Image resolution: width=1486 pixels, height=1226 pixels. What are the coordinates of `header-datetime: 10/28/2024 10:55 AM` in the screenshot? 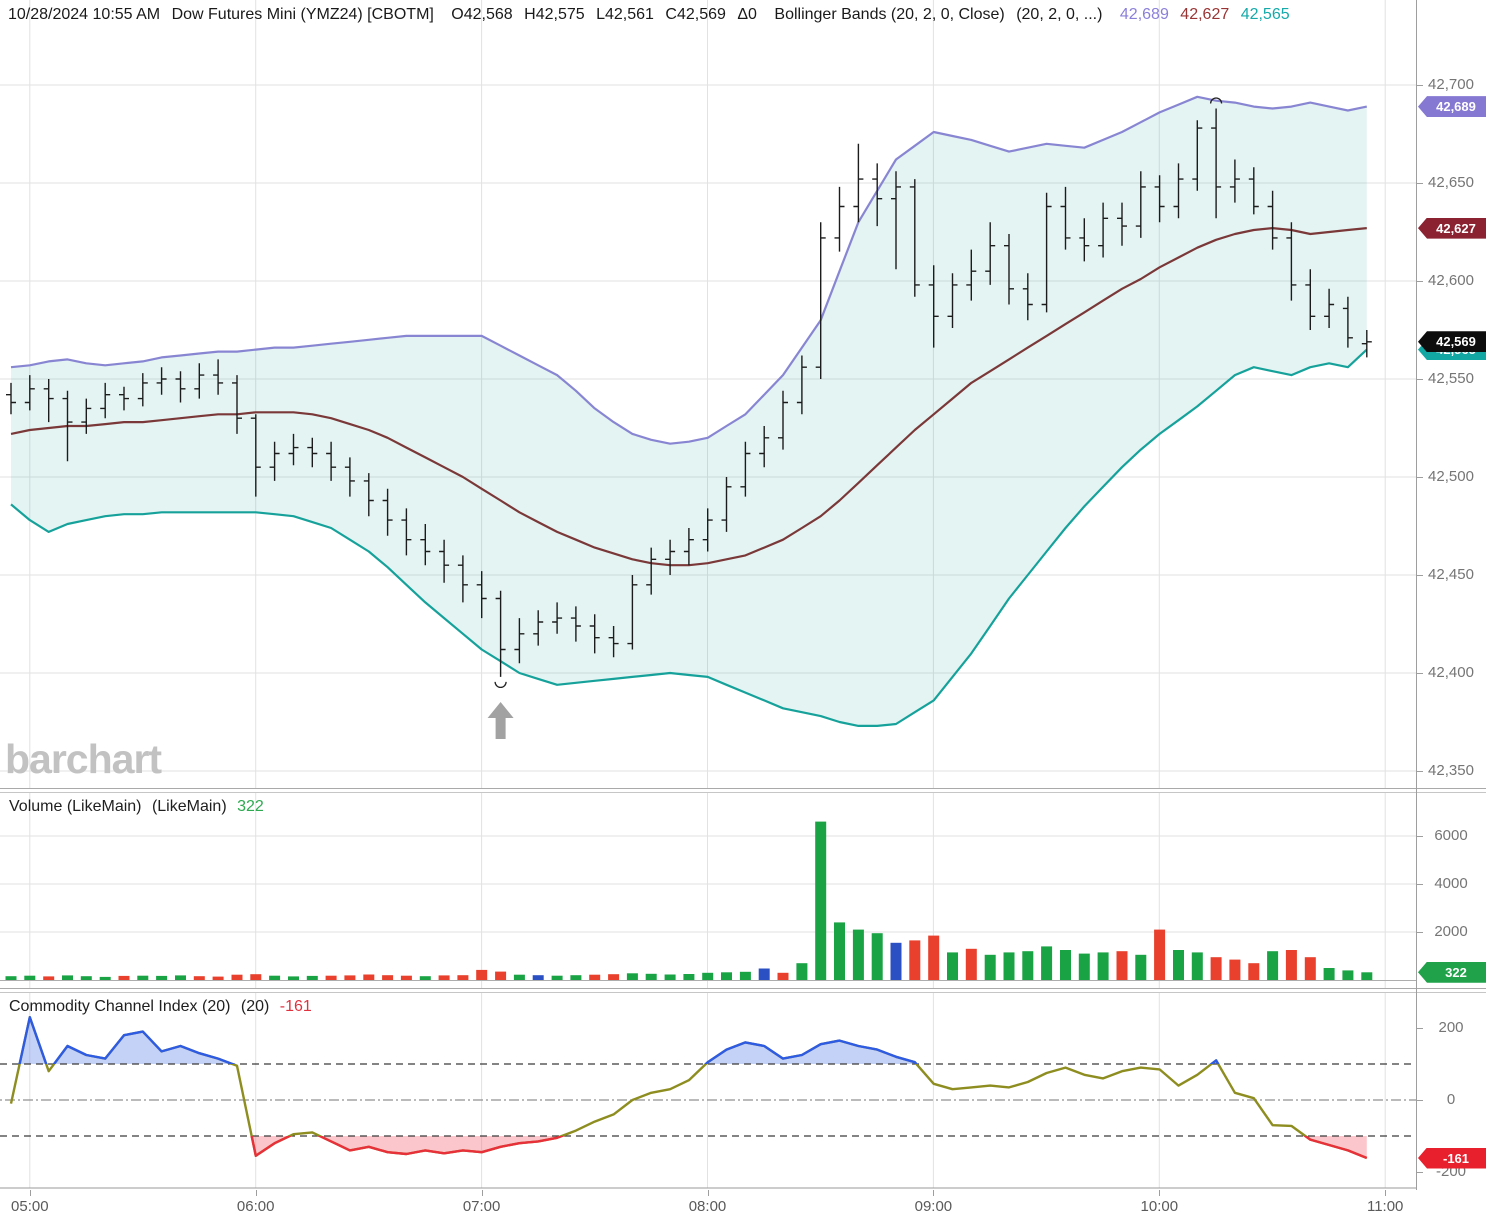 It's located at (84, 14).